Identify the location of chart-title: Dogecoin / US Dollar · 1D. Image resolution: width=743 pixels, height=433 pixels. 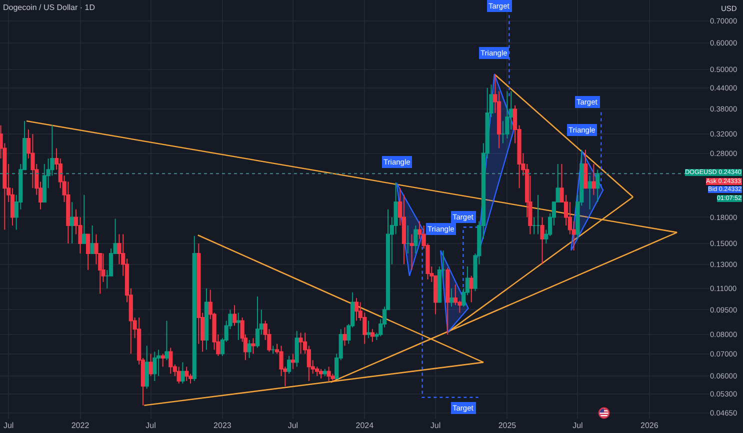
(49, 7).